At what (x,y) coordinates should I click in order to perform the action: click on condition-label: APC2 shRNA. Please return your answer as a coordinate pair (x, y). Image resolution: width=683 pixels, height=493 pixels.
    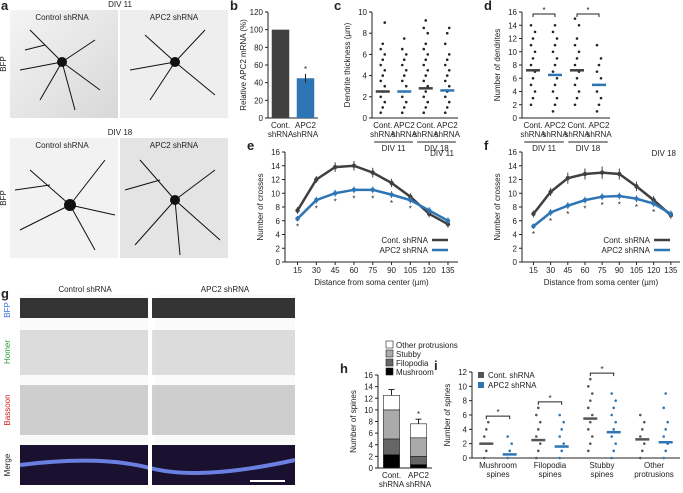
    Looking at the image, I should click on (174, 145).